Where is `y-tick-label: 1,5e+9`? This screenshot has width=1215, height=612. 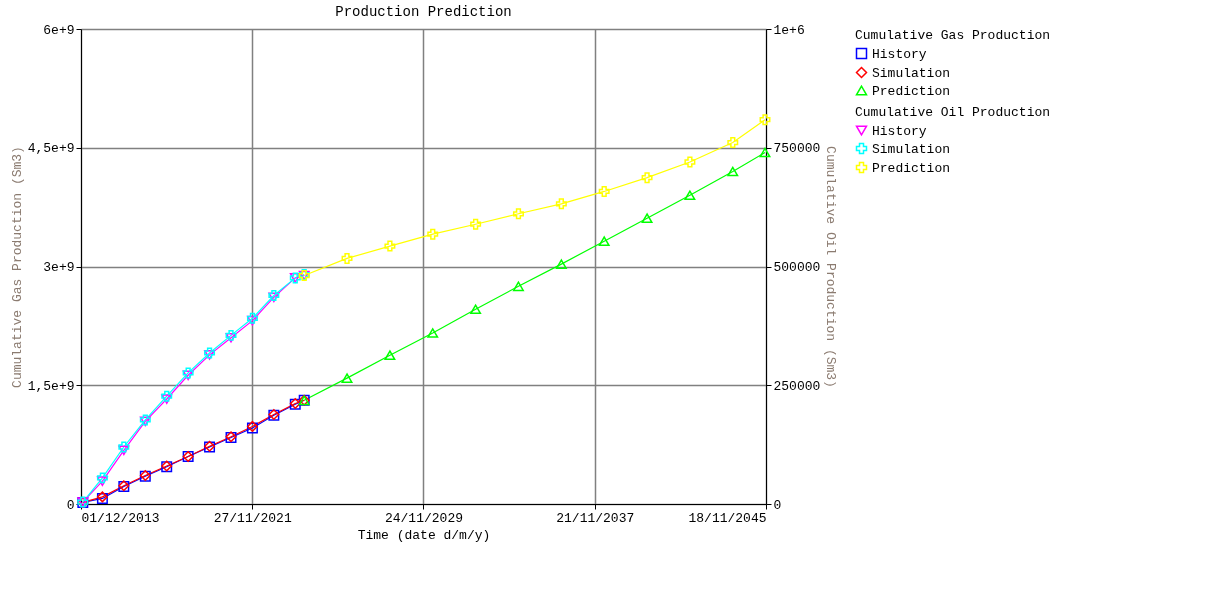
y-tick-label: 1,5e+9 is located at coordinates (51, 386).